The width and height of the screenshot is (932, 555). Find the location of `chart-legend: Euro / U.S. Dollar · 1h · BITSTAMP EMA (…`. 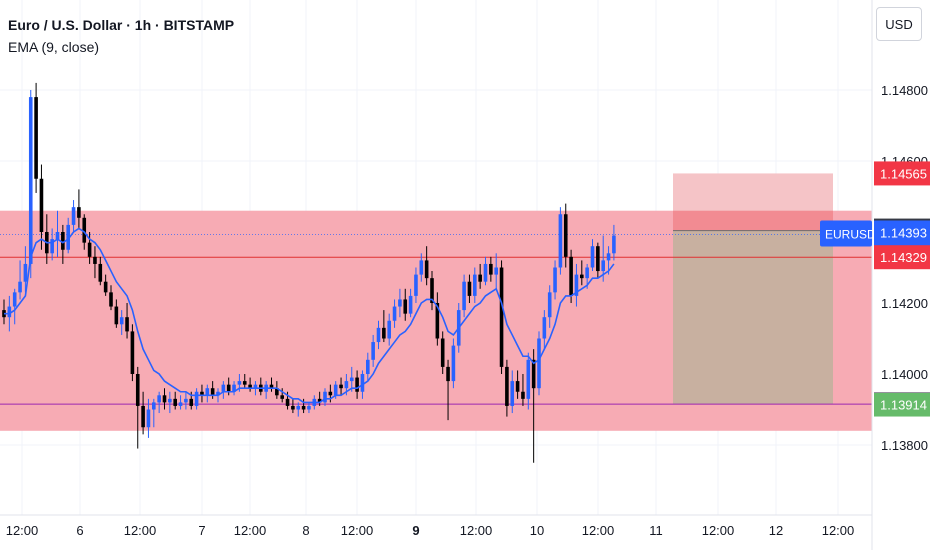

chart-legend: Euro / U.S. Dollar · 1h · BITSTAMP EMA (… is located at coordinates (121, 36).